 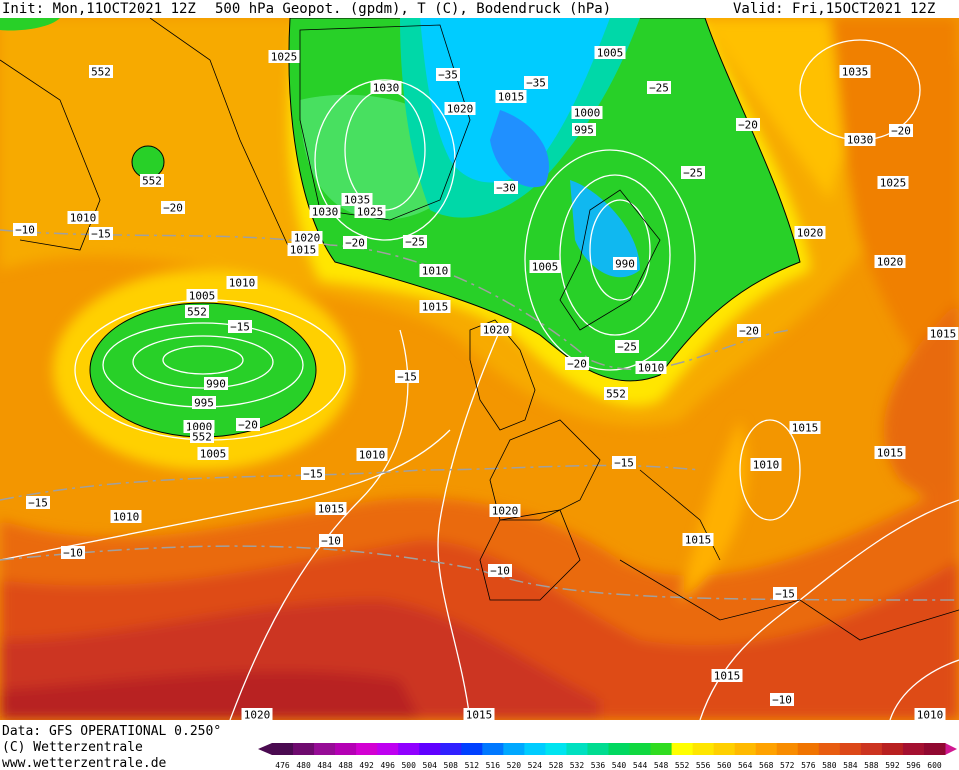 I want to click on colorbar-label: 584, so click(x=850, y=765).